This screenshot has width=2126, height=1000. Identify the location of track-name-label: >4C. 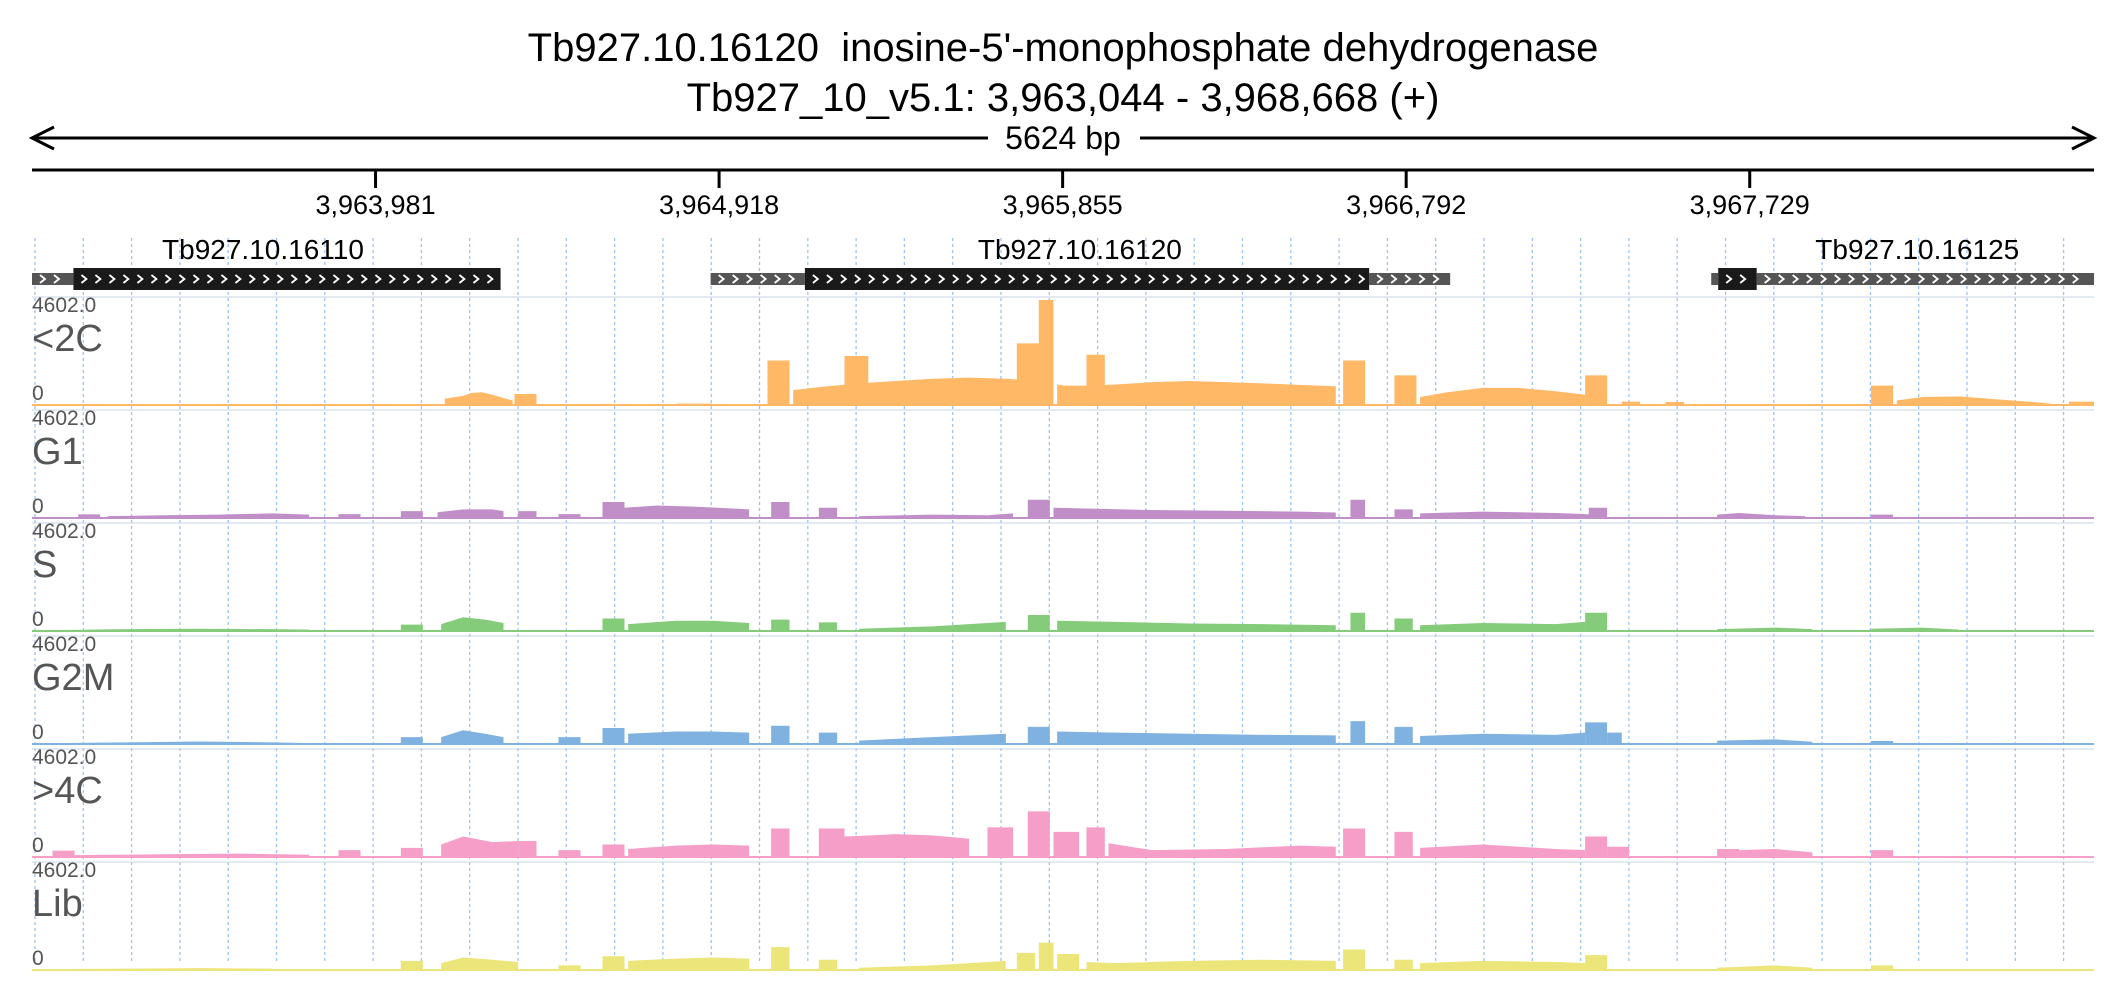
(67, 791).